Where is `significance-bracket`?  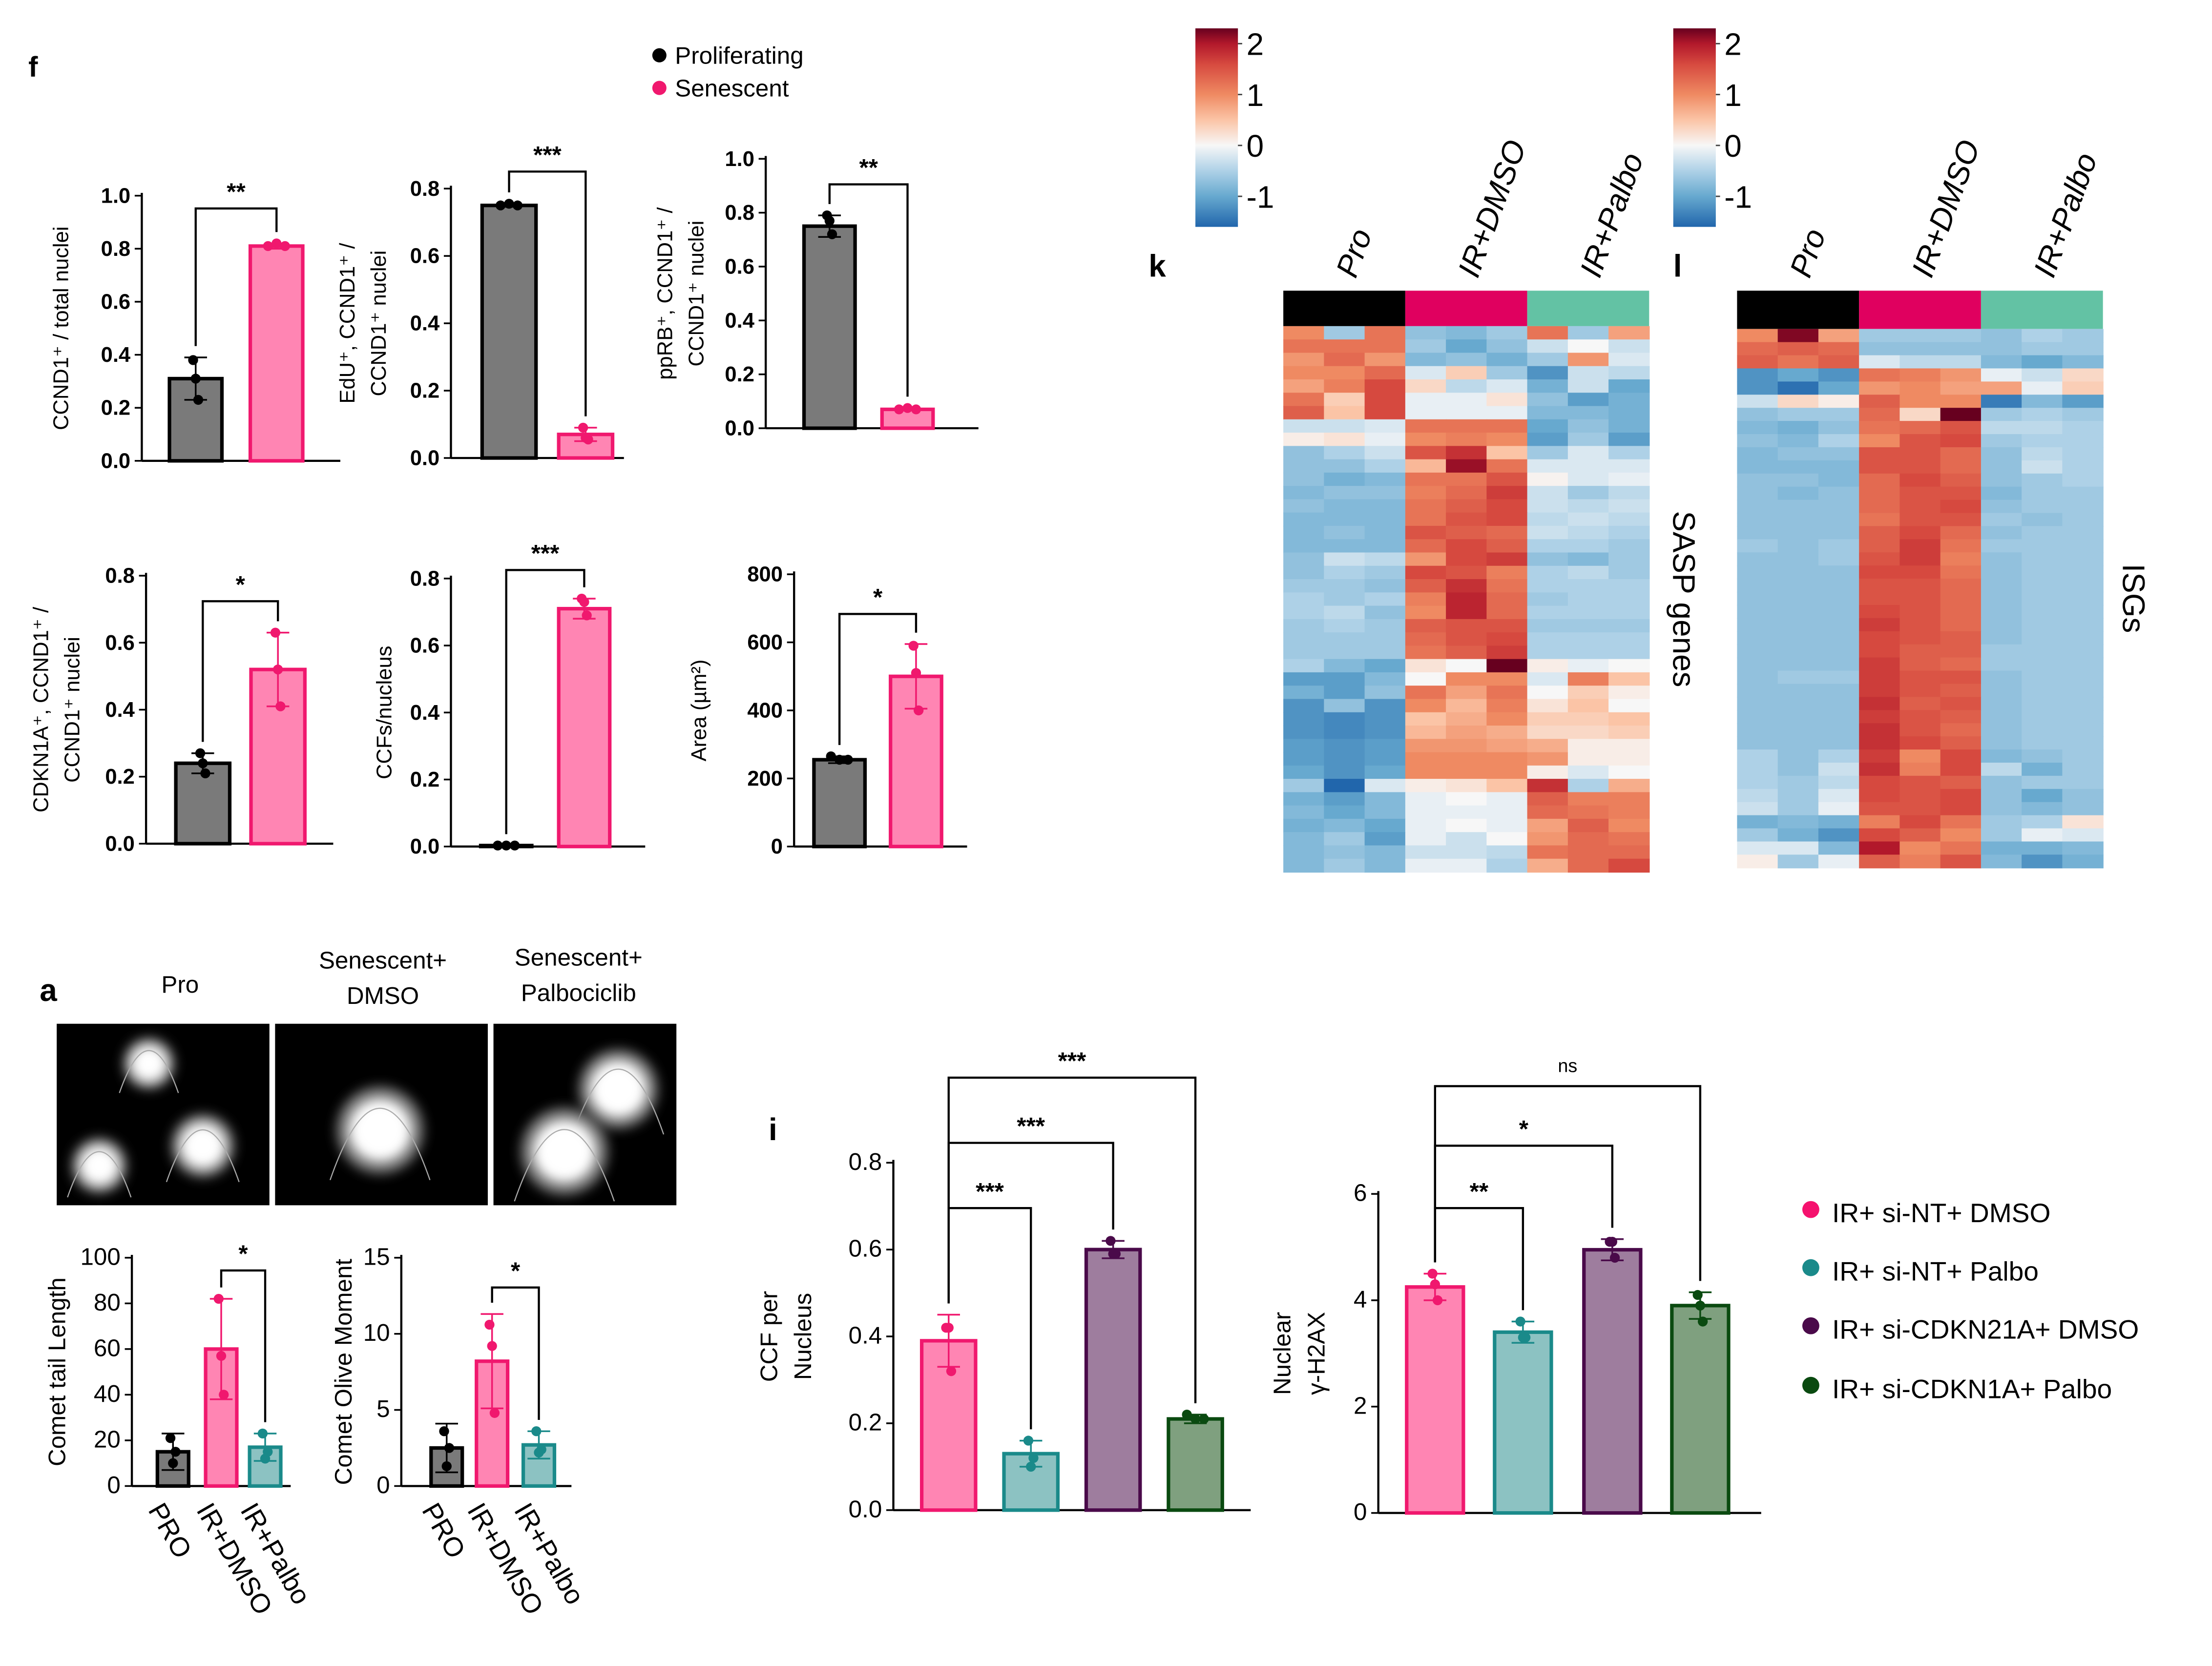 significance-bracket is located at coordinates (236, 276).